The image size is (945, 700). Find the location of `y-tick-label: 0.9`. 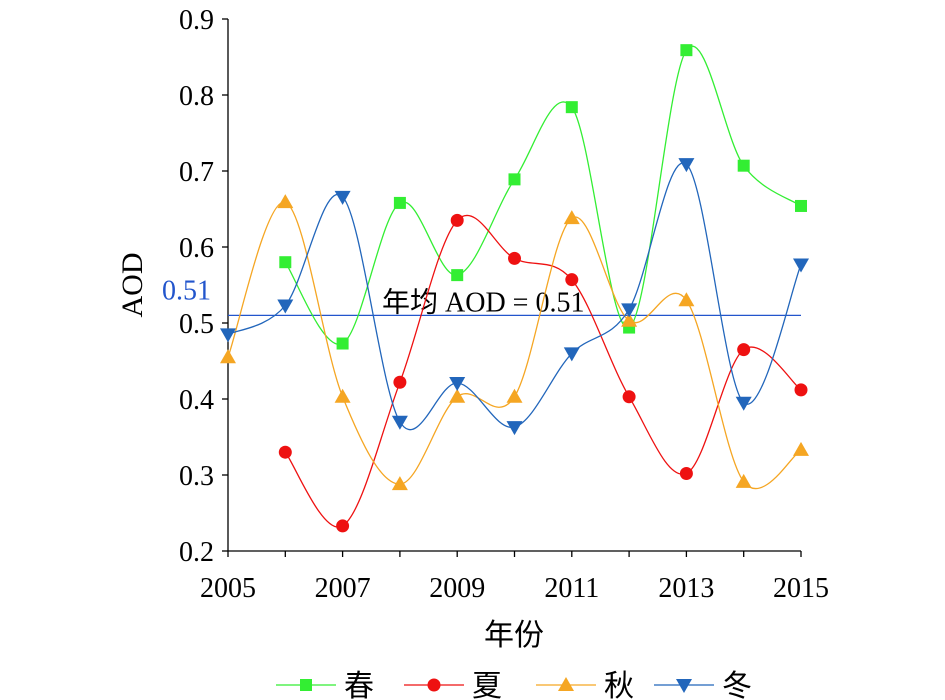

y-tick-label: 0.9 is located at coordinates (196, 20).